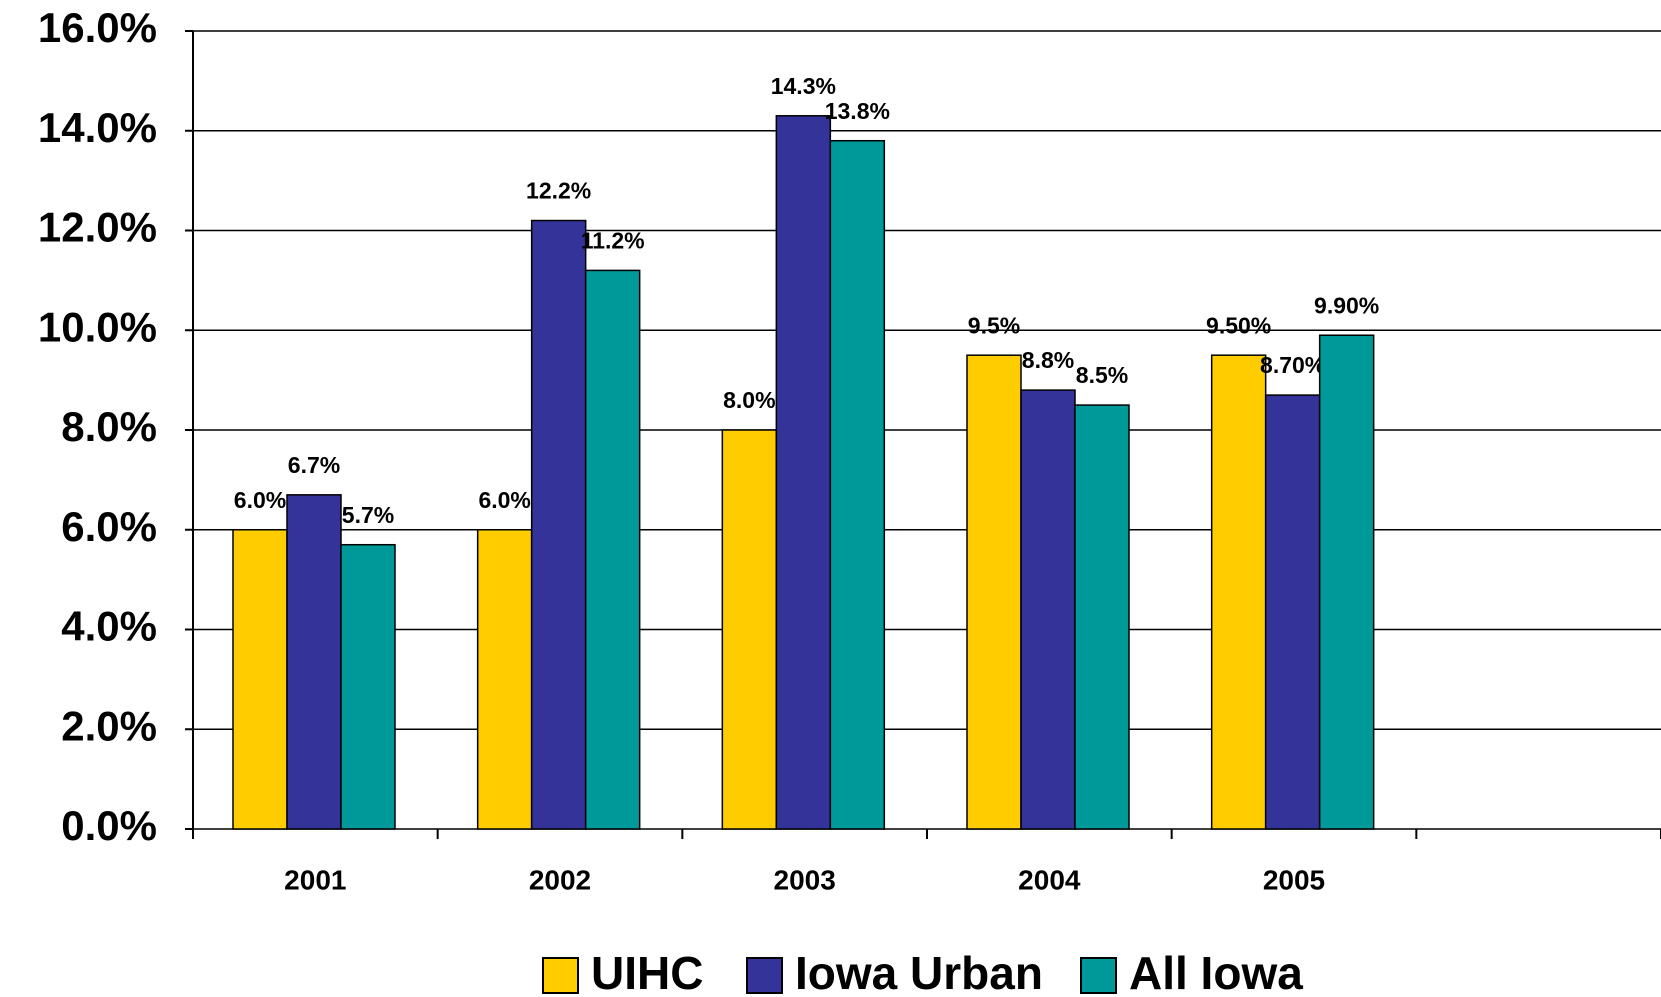  I want to click on y-tick-label: 2.0%, so click(109, 725).